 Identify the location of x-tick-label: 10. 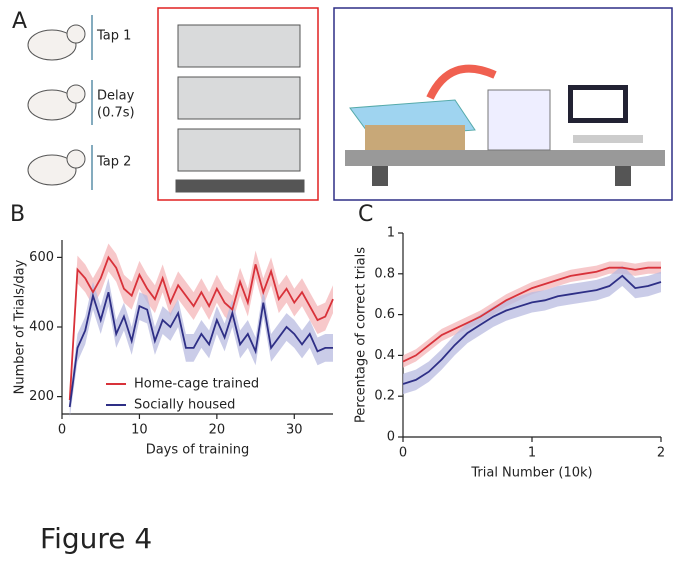
(139, 430).